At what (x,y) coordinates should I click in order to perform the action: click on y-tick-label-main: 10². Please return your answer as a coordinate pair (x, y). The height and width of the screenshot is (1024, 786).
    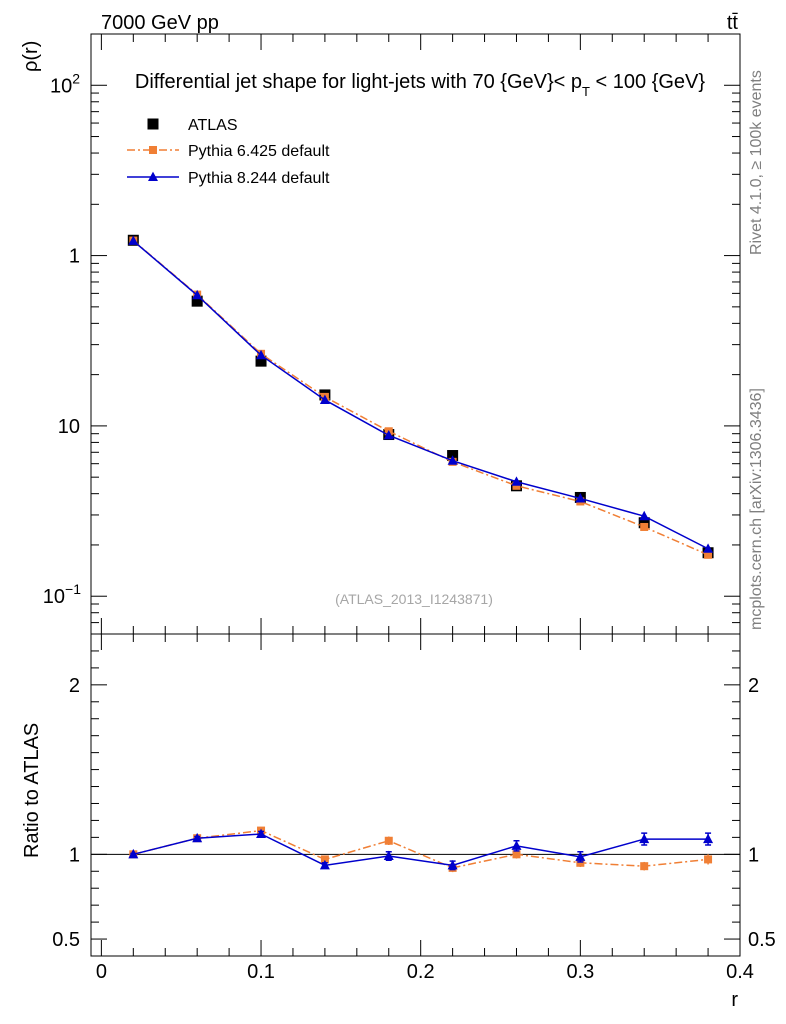
    Looking at the image, I should click on (65, 83).